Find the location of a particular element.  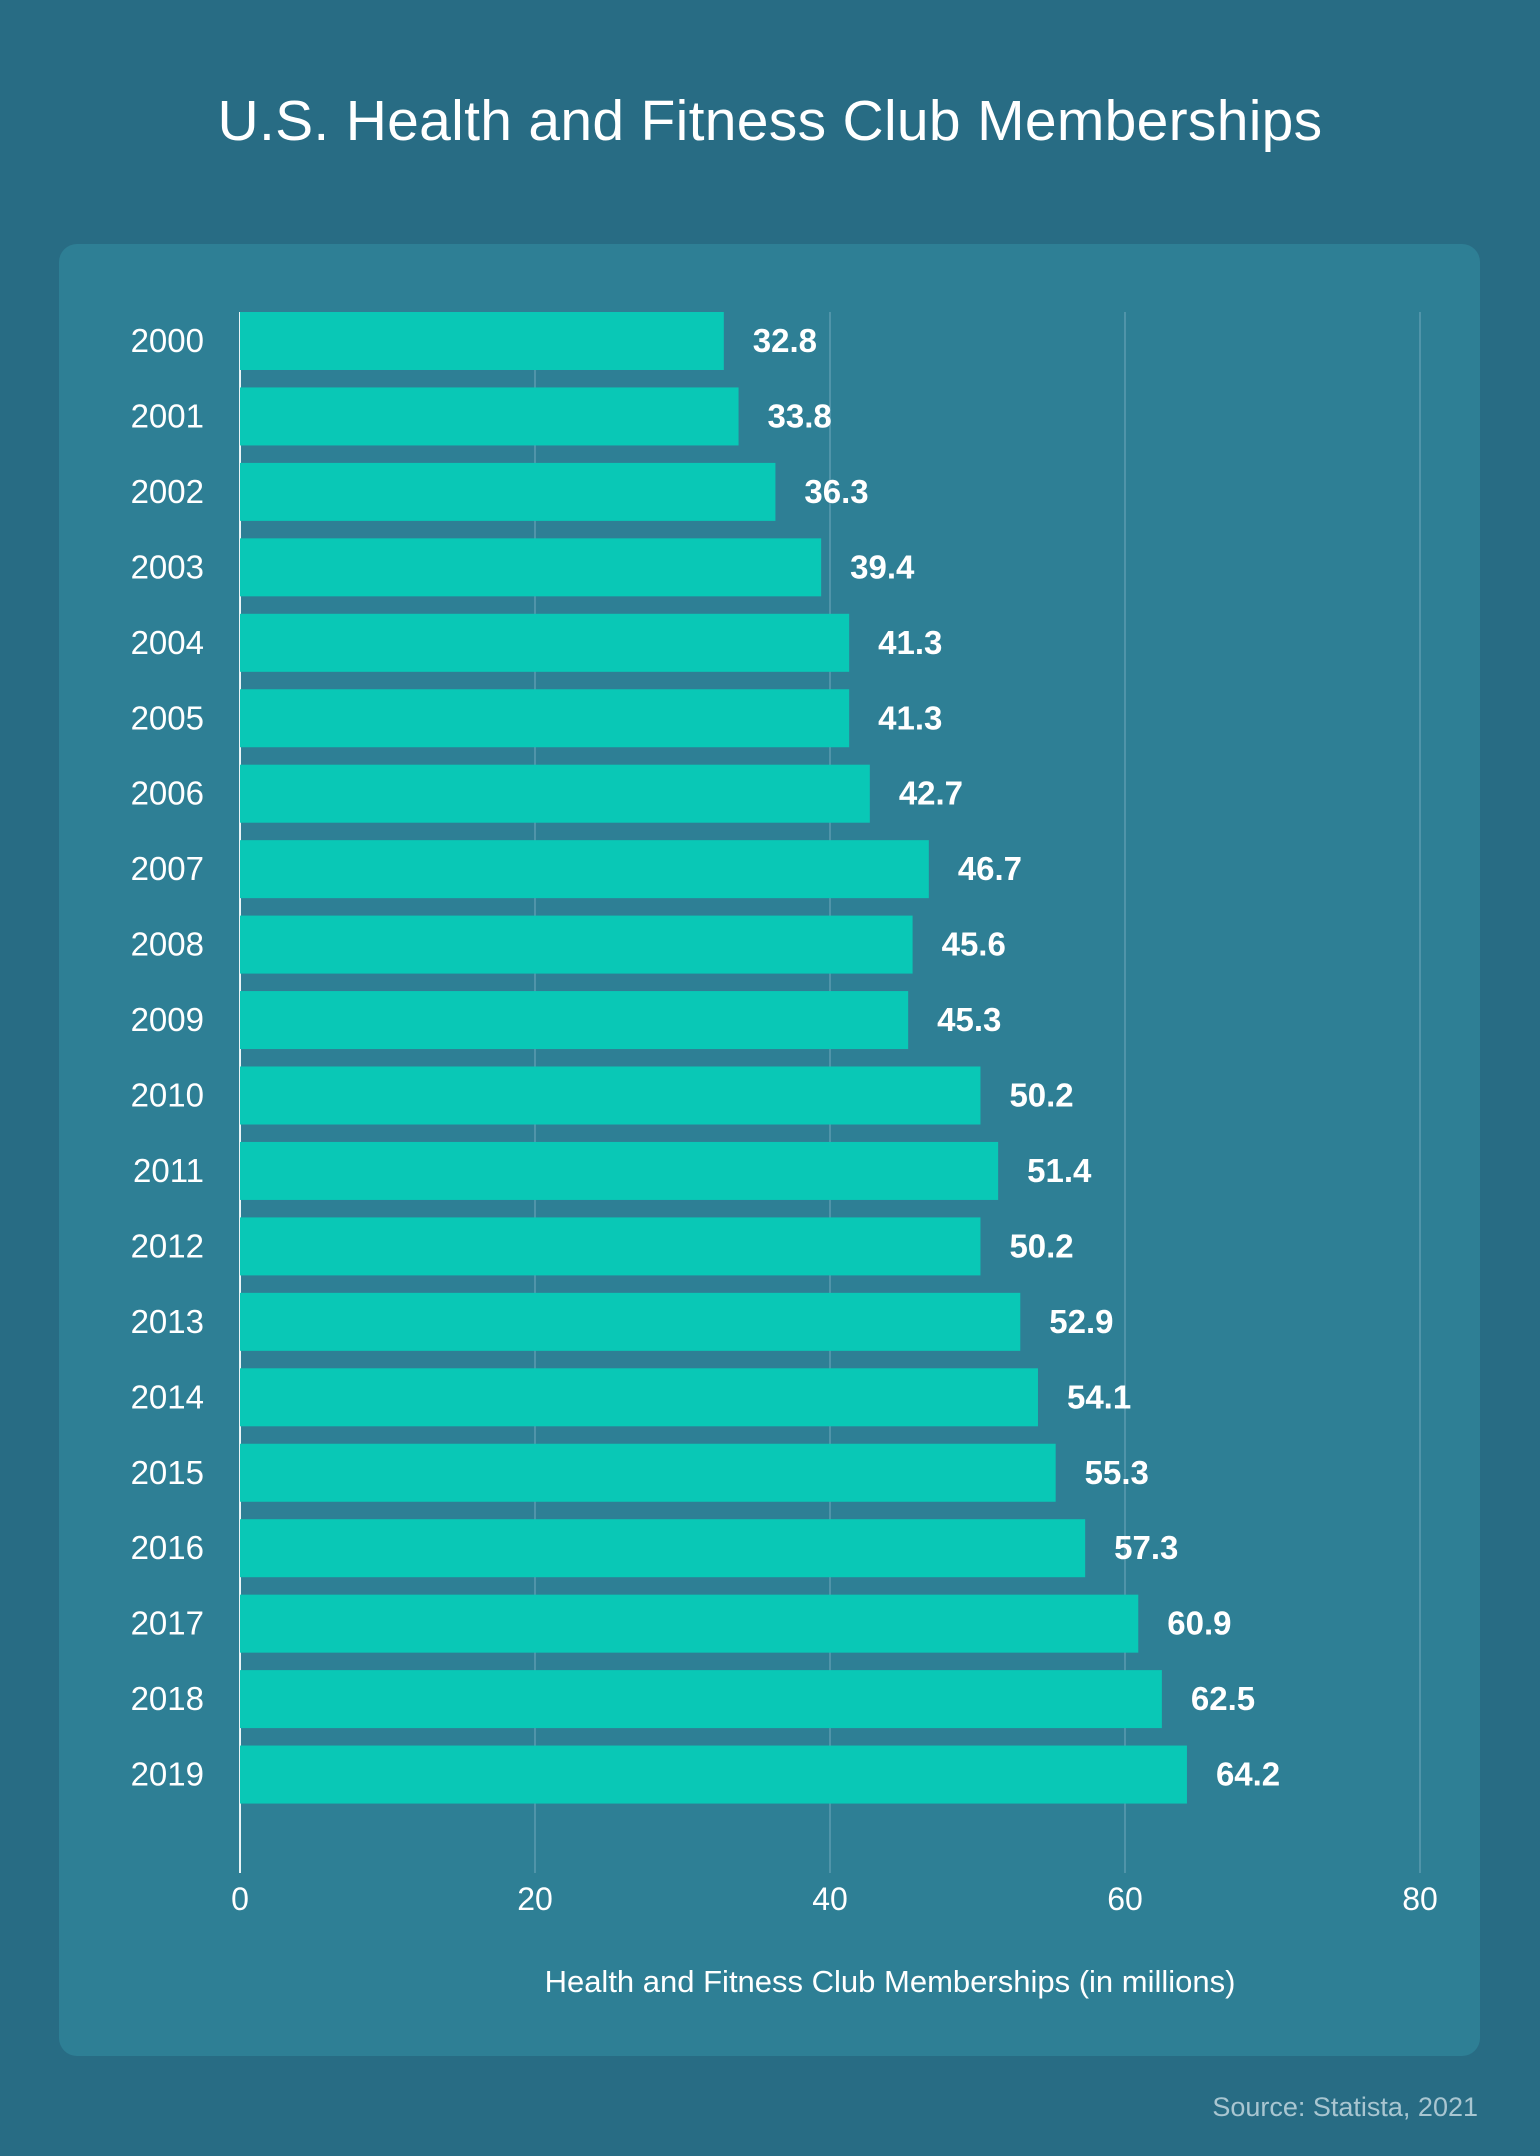

data-label: 39.4 is located at coordinates (882, 566).